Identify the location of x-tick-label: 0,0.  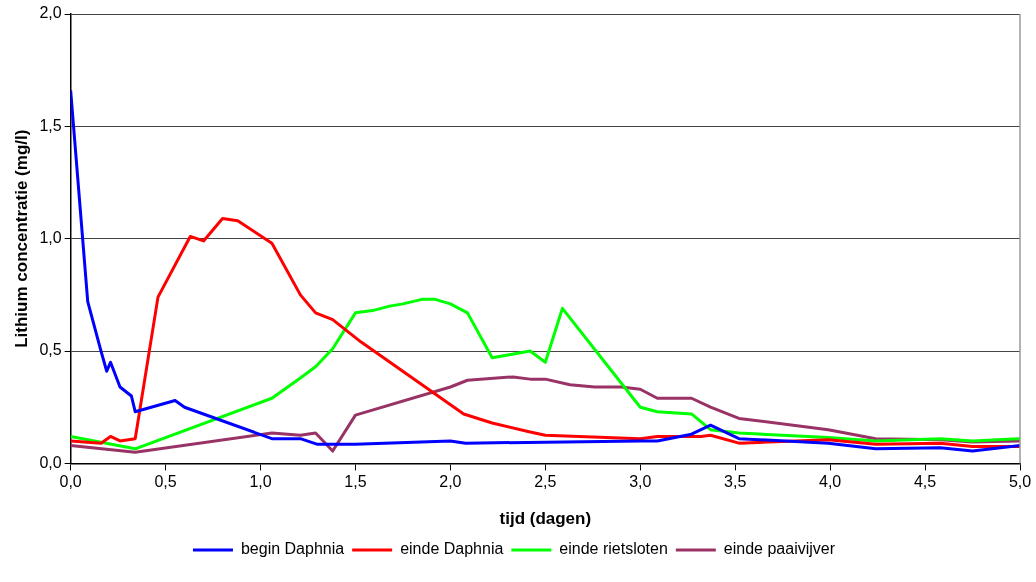
(70, 482).